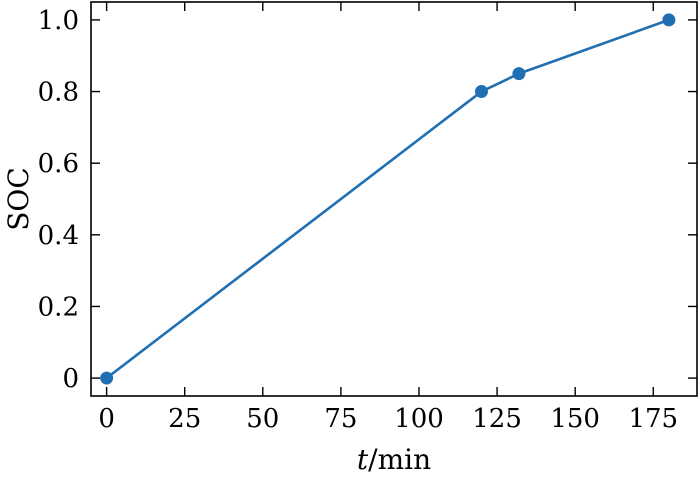  I want to click on y-tick-label: 0.4, so click(58, 236).